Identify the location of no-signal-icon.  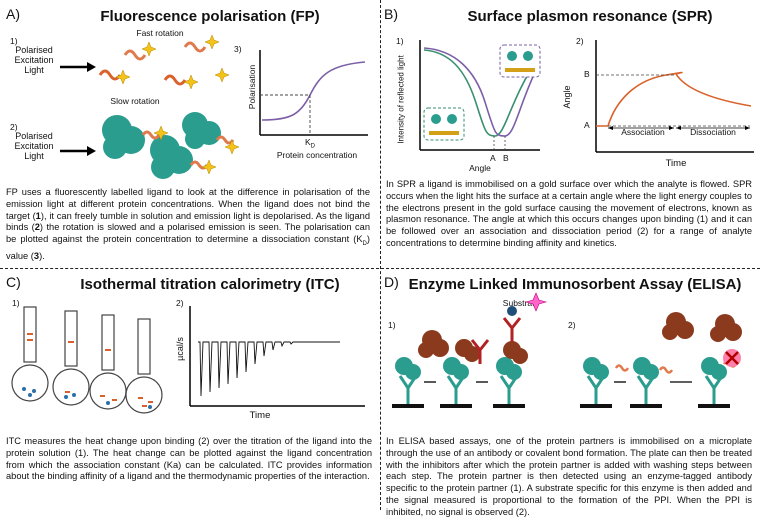
(732, 358).